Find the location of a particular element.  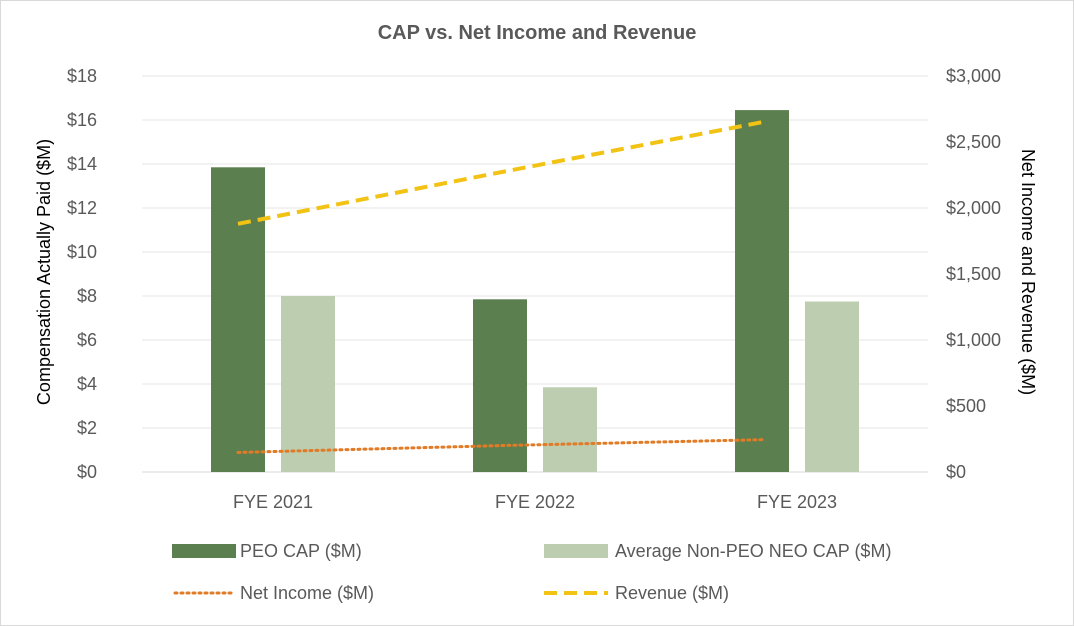

legend-peo-cap-label: PEO CAP ($M) is located at coordinates (301, 551).